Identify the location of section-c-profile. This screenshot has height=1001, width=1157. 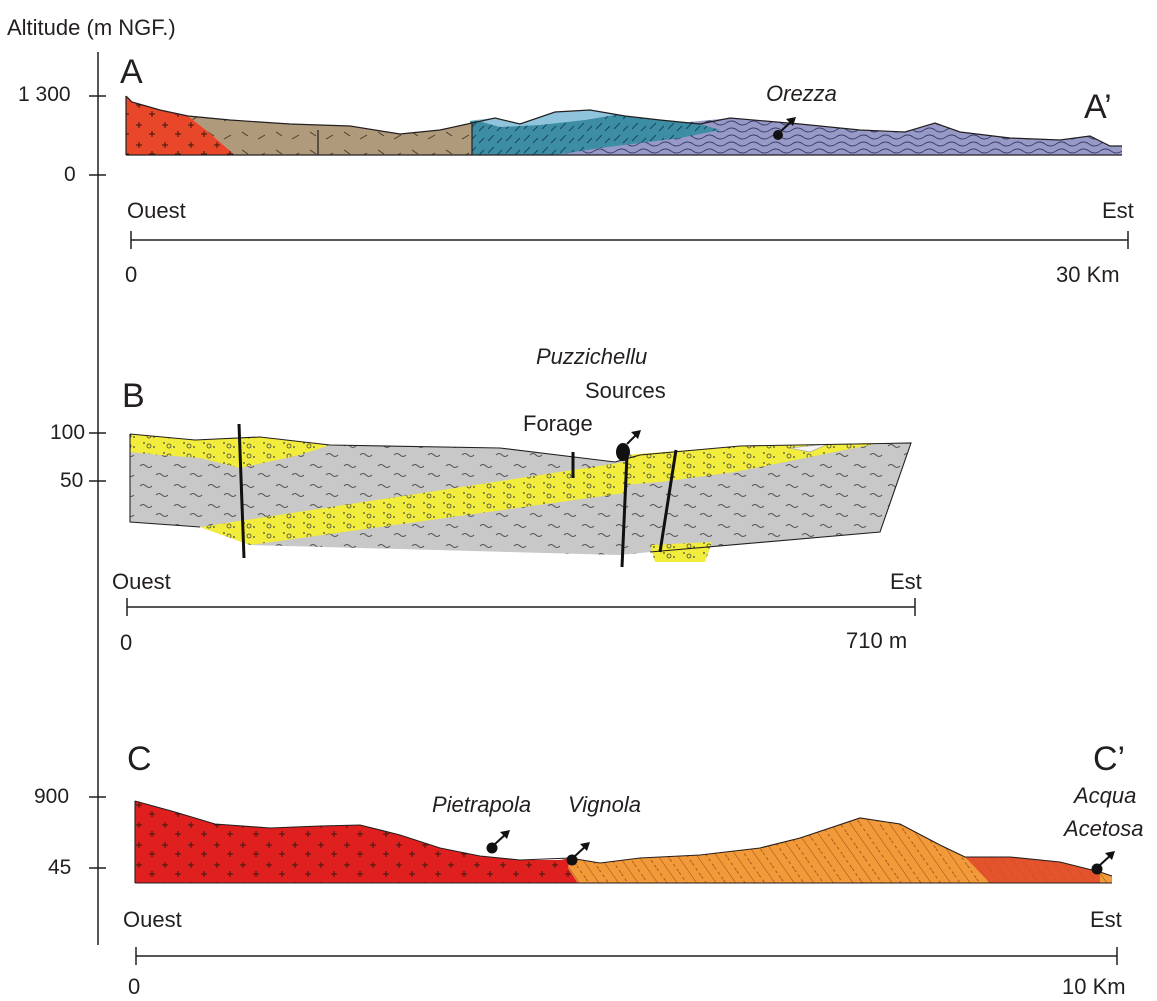
(623, 842).